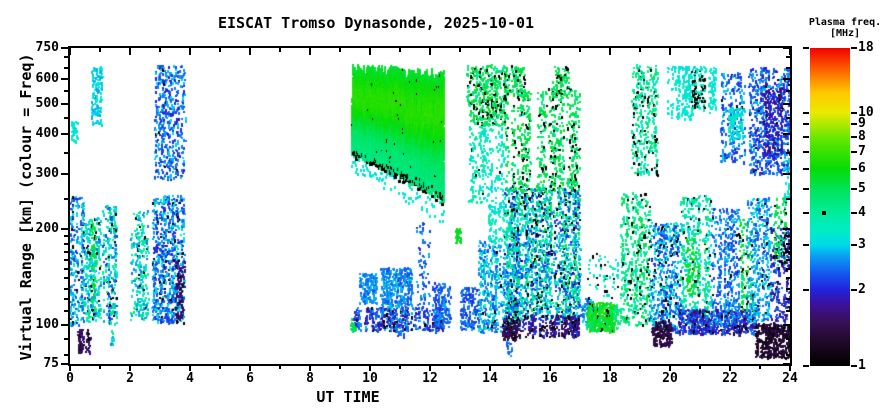  I want to click on y-tick-label: 600, so click(47, 78).